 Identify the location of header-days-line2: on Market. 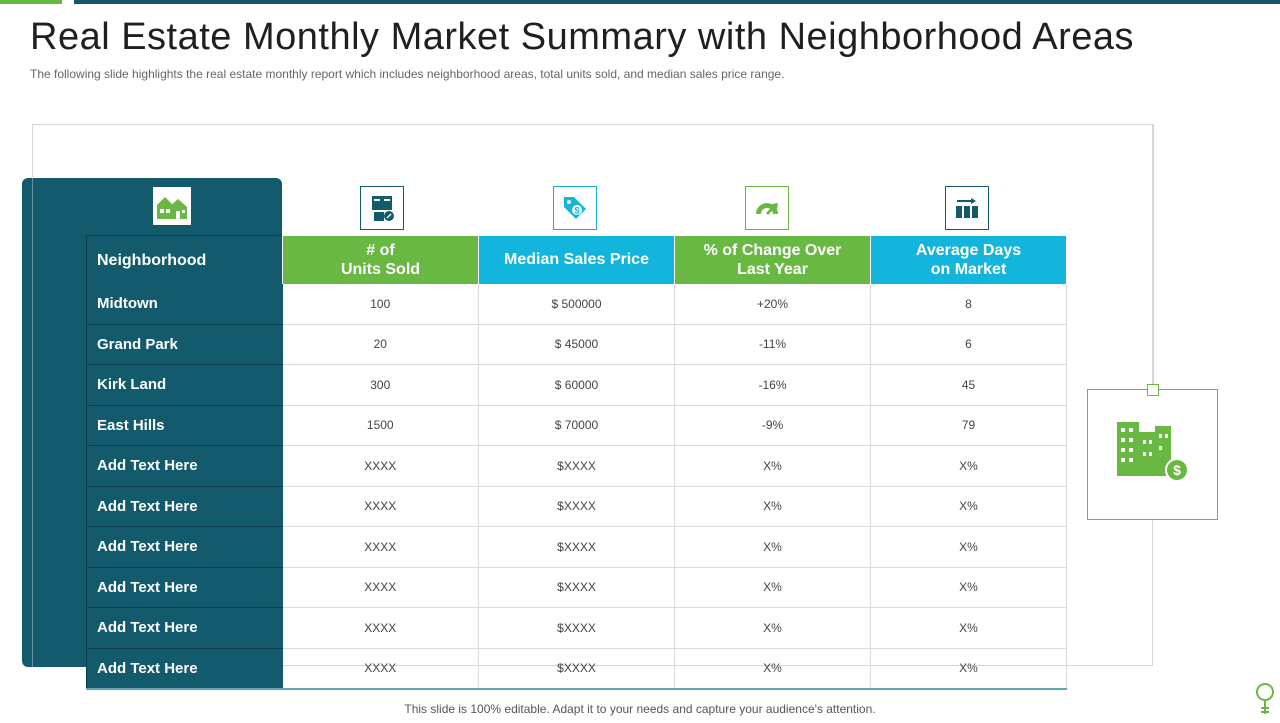
(968, 269).